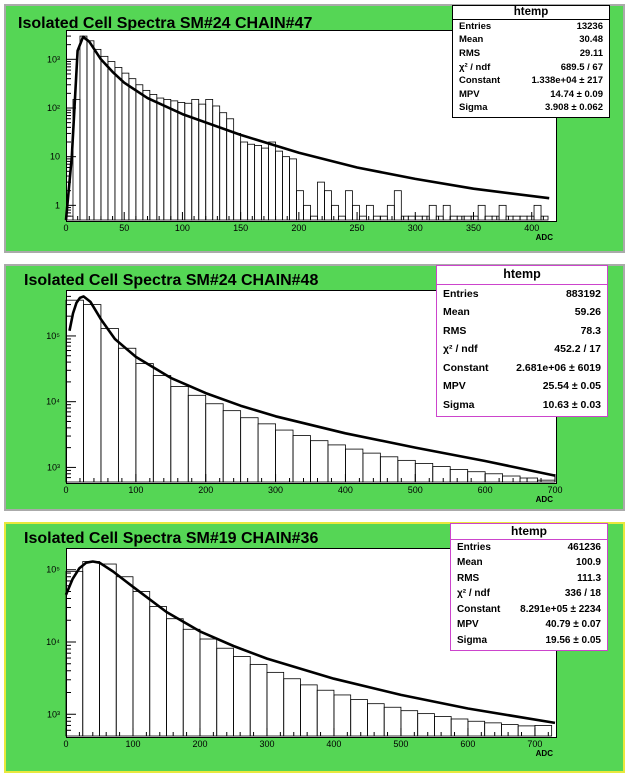  Describe the element at coordinates (531, 54) in the screenshot. I see `stats-row: RMS 29.11` at that location.